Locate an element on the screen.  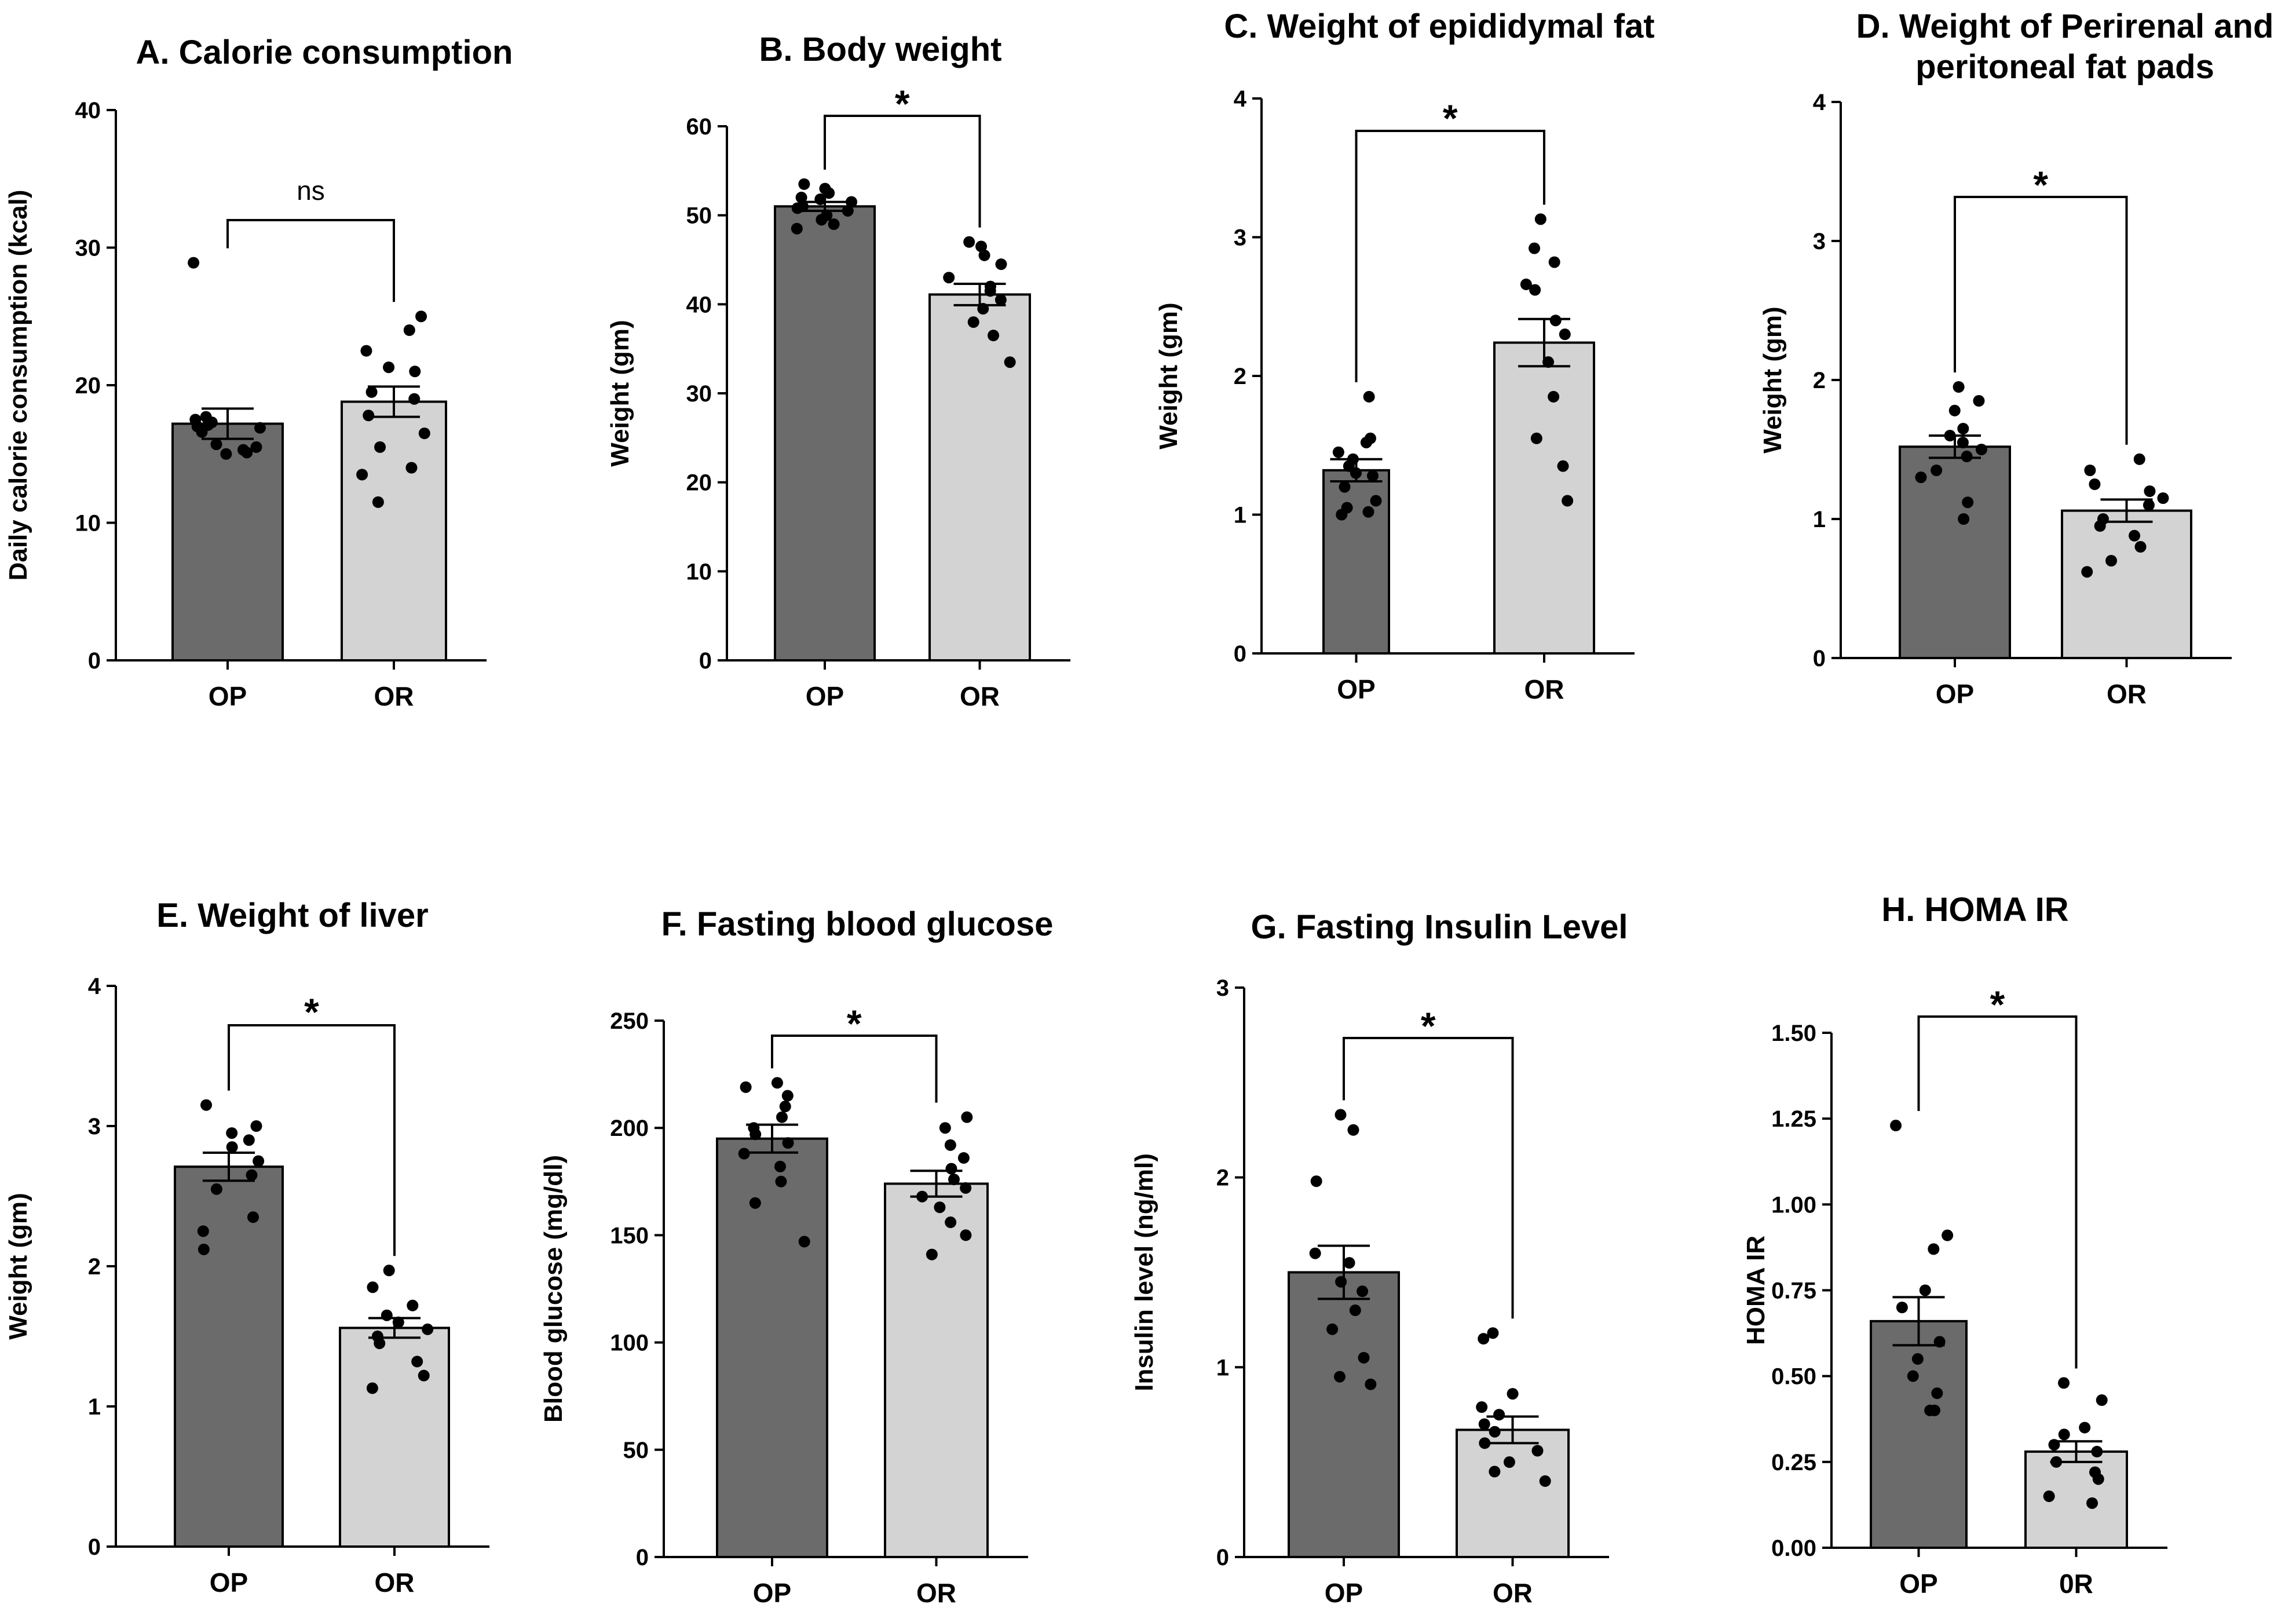
chart-a-y-tick-label: 40 is located at coordinates (88, 110).